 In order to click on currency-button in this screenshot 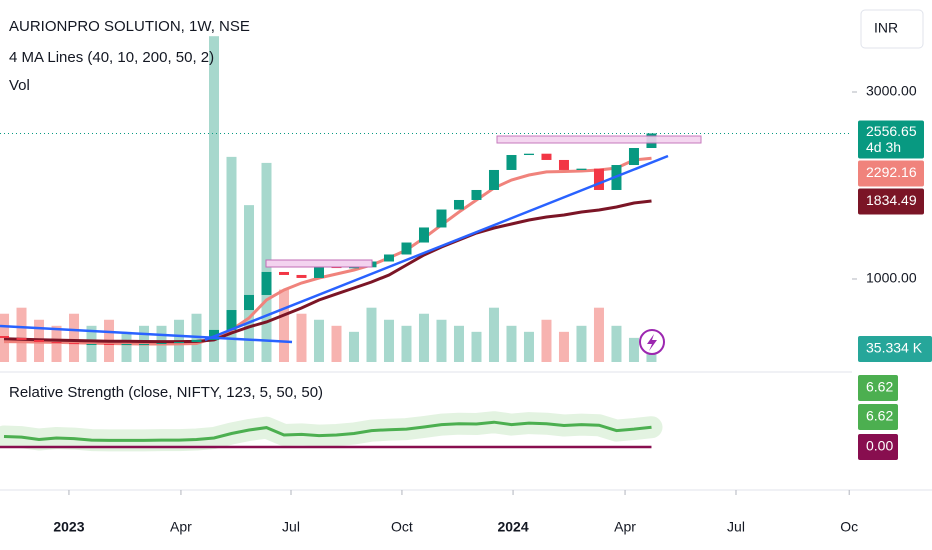, I will do `click(892, 29)`.